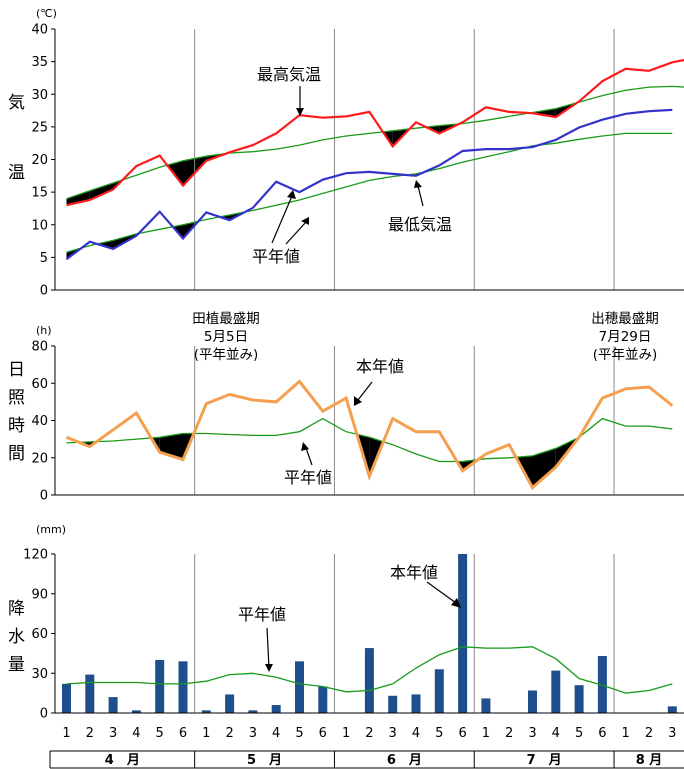  What do you see at coordinates (44, 496) in the screenshot?
I see `sun-tick-label: 0` at bounding box center [44, 496].